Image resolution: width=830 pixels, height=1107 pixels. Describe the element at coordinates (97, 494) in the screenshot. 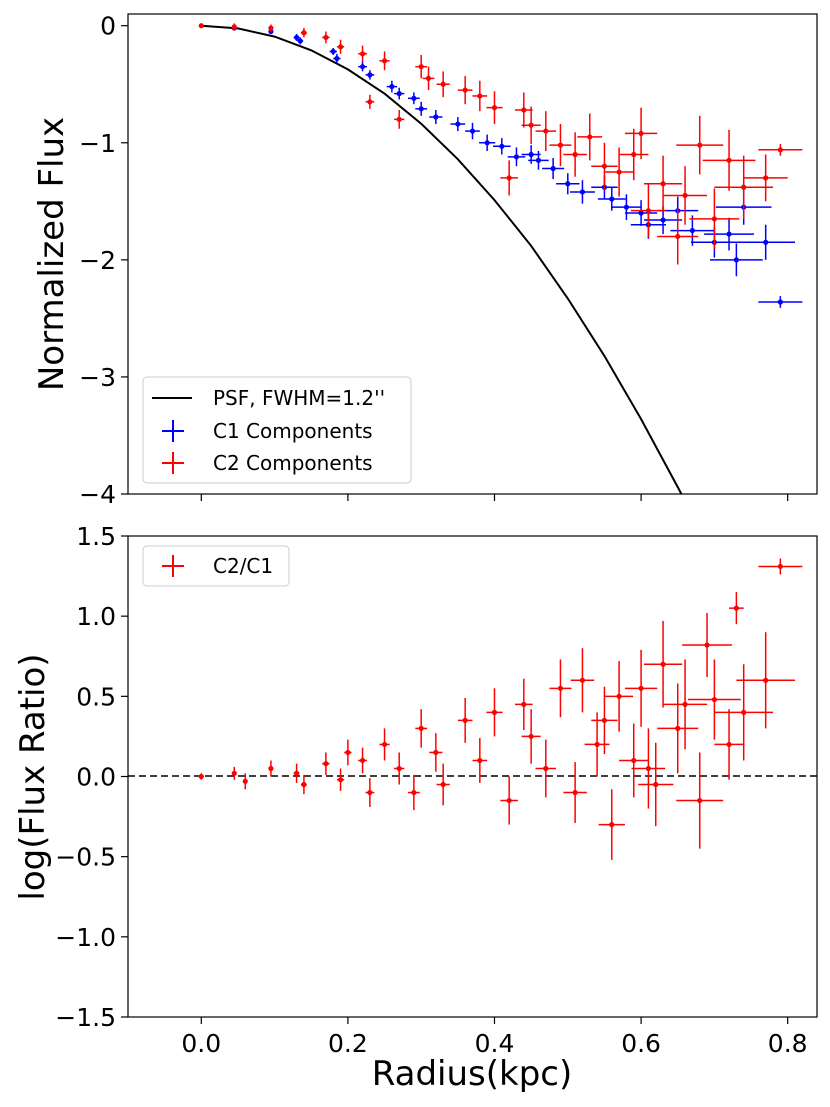

I see `top-ytick-label: −4` at that location.